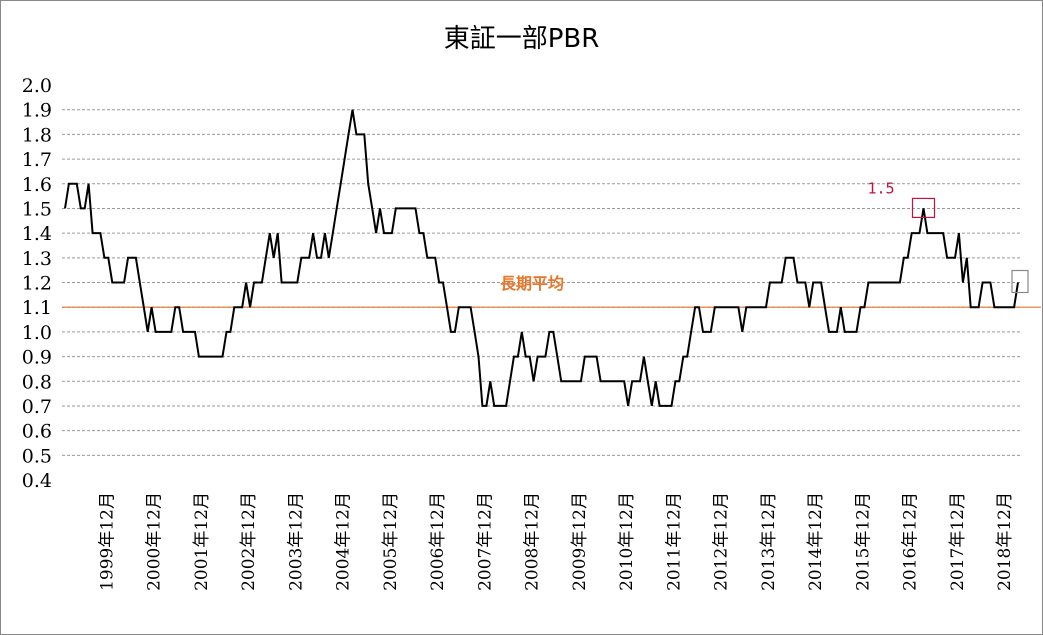 This screenshot has height=635, width=1043. What do you see at coordinates (37, 333) in the screenshot?
I see `y-tick-label: 1.0` at bounding box center [37, 333].